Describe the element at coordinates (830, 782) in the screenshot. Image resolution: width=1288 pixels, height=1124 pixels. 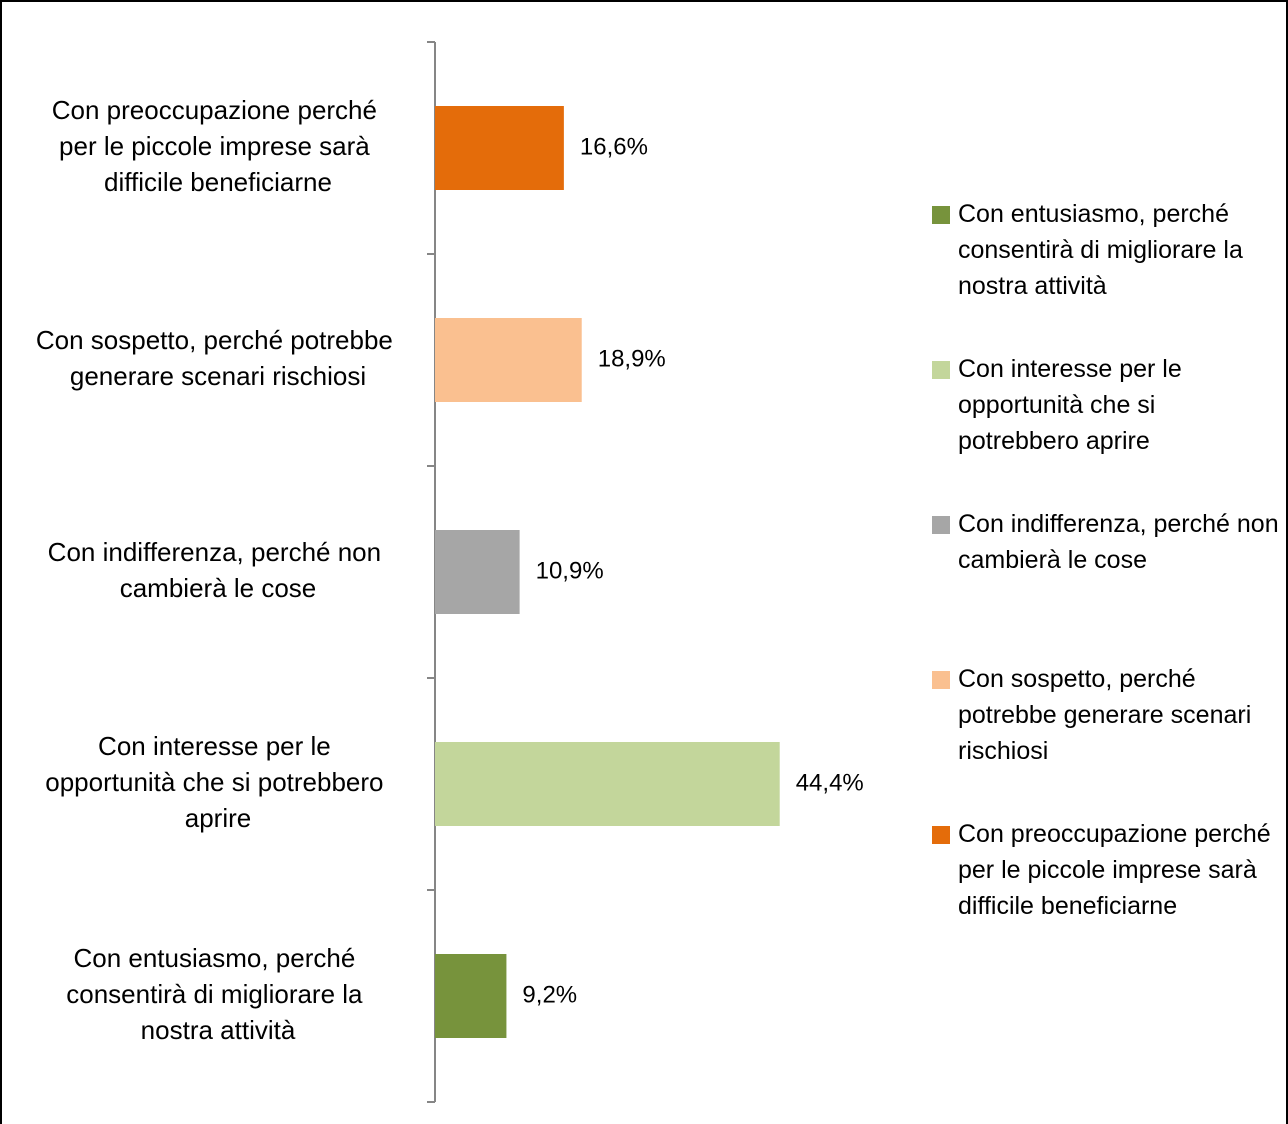
I see `value-label: 44,4%` at that location.